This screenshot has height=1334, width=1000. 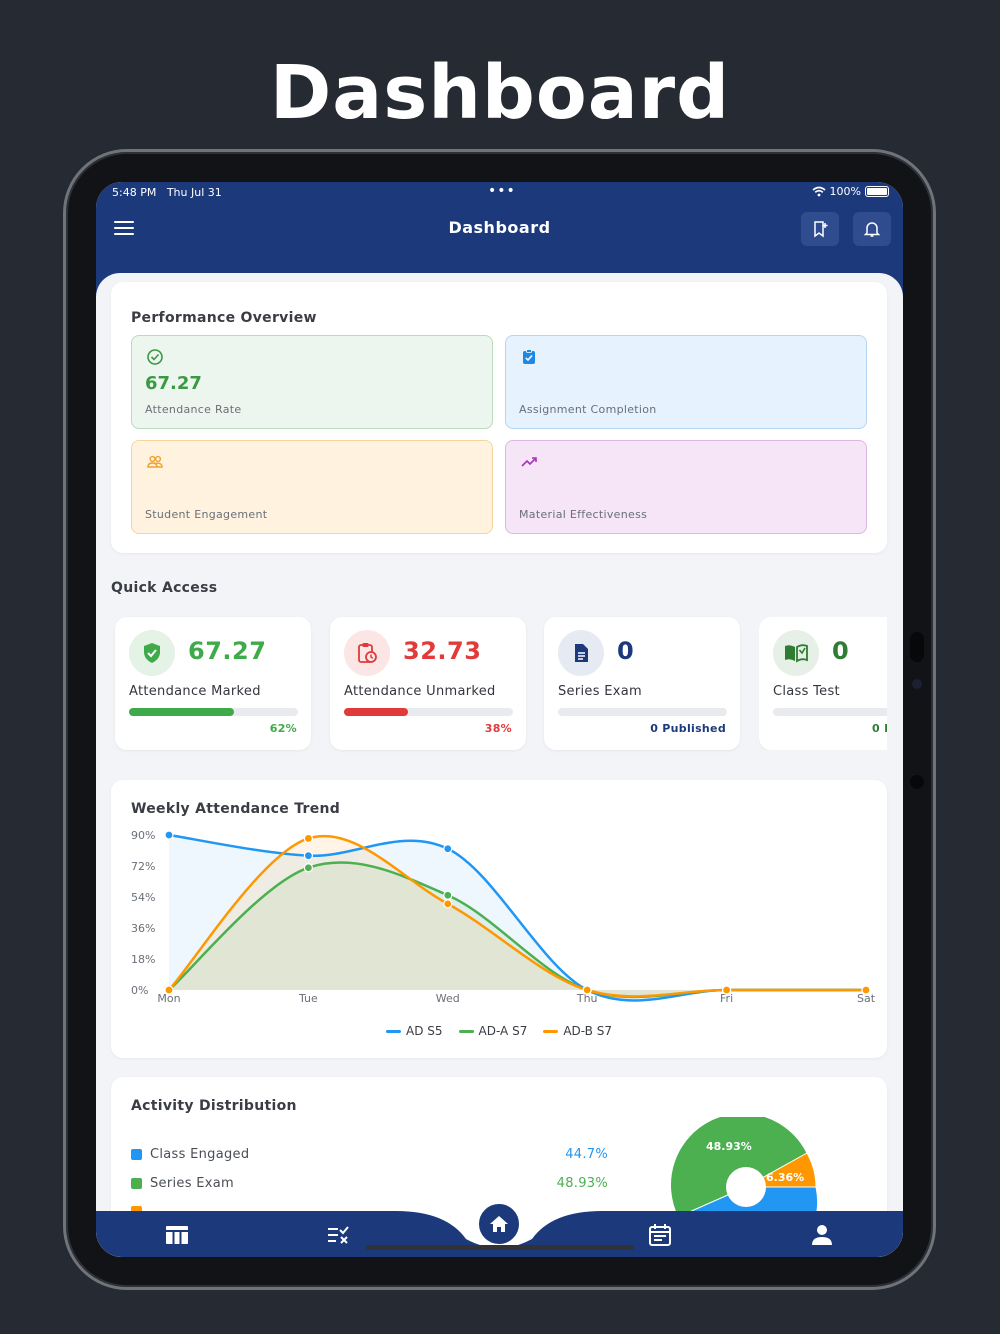 What do you see at coordinates (586, 1154) in the screenshot?
I see `distribution-value: 44.7%` at bounding box center [586, 1154].